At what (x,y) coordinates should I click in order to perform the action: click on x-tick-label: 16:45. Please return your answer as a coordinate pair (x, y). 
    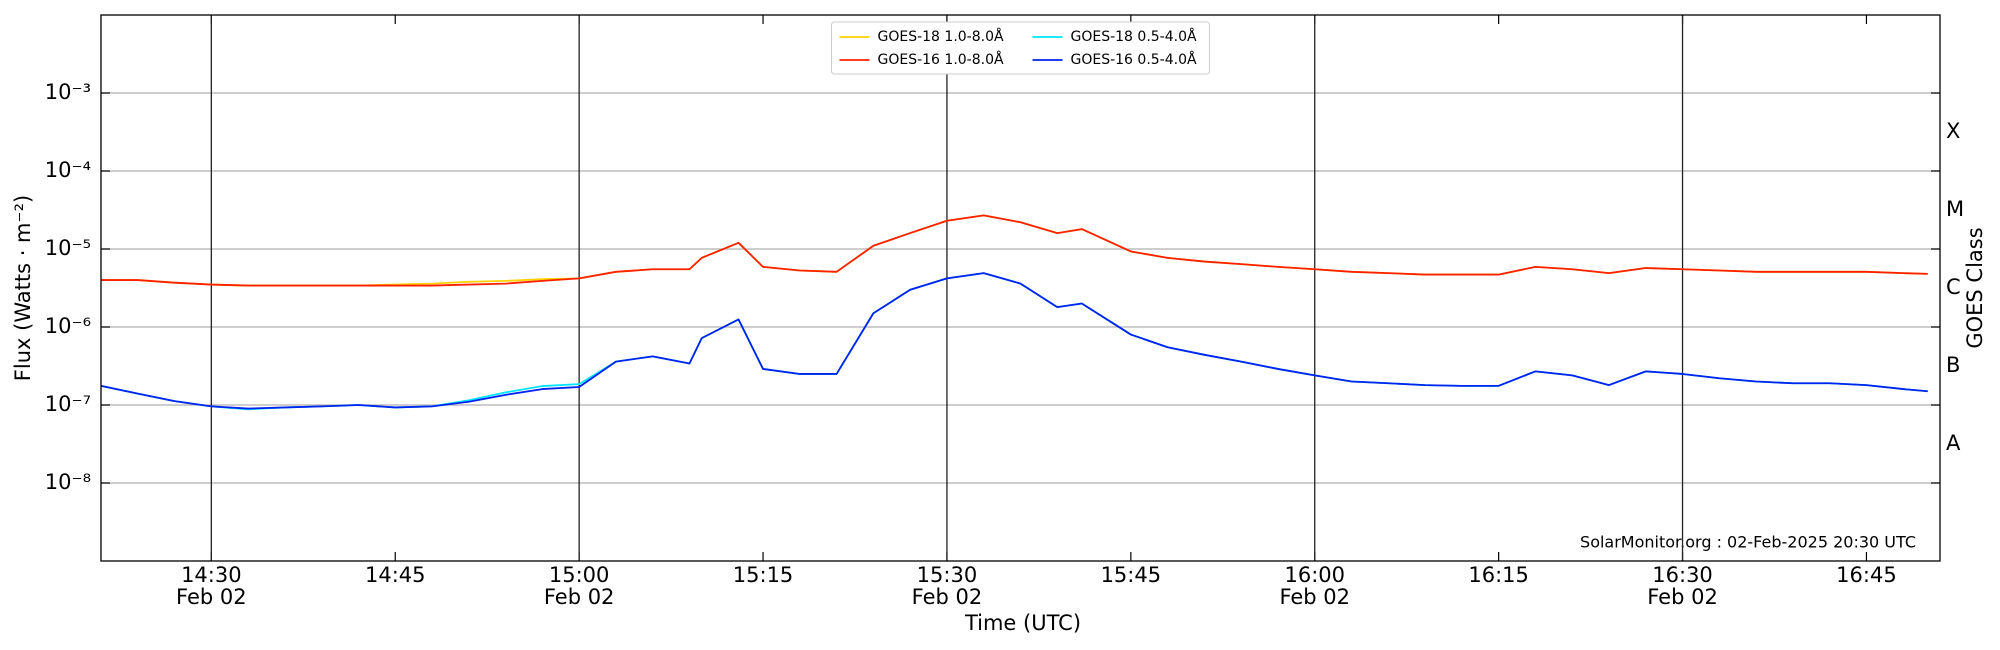
    Looking at the image, I should click on (1866, 575).